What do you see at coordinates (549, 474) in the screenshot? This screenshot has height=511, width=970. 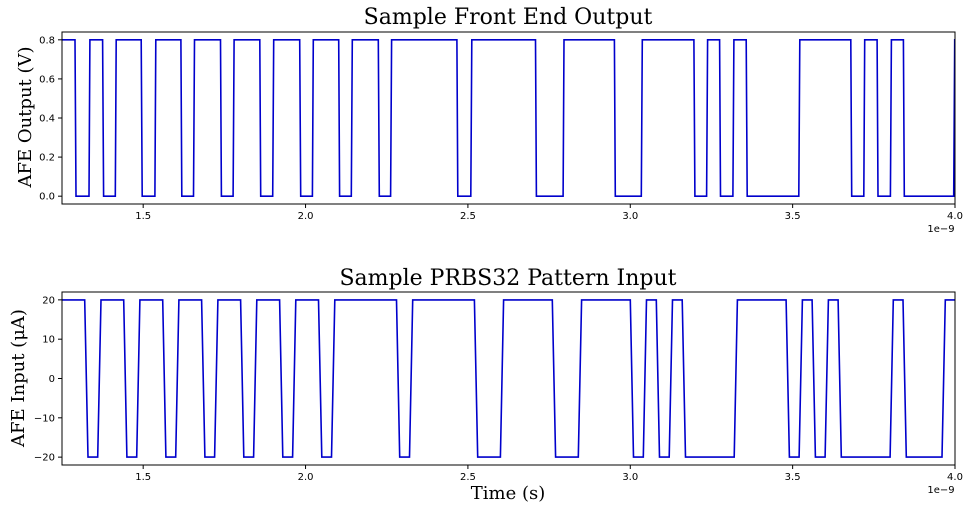 I see `bottom-x-ticks: 1.5 2.0 2.5 3.0 3.5 4.0` at bounding box center [549, 474].